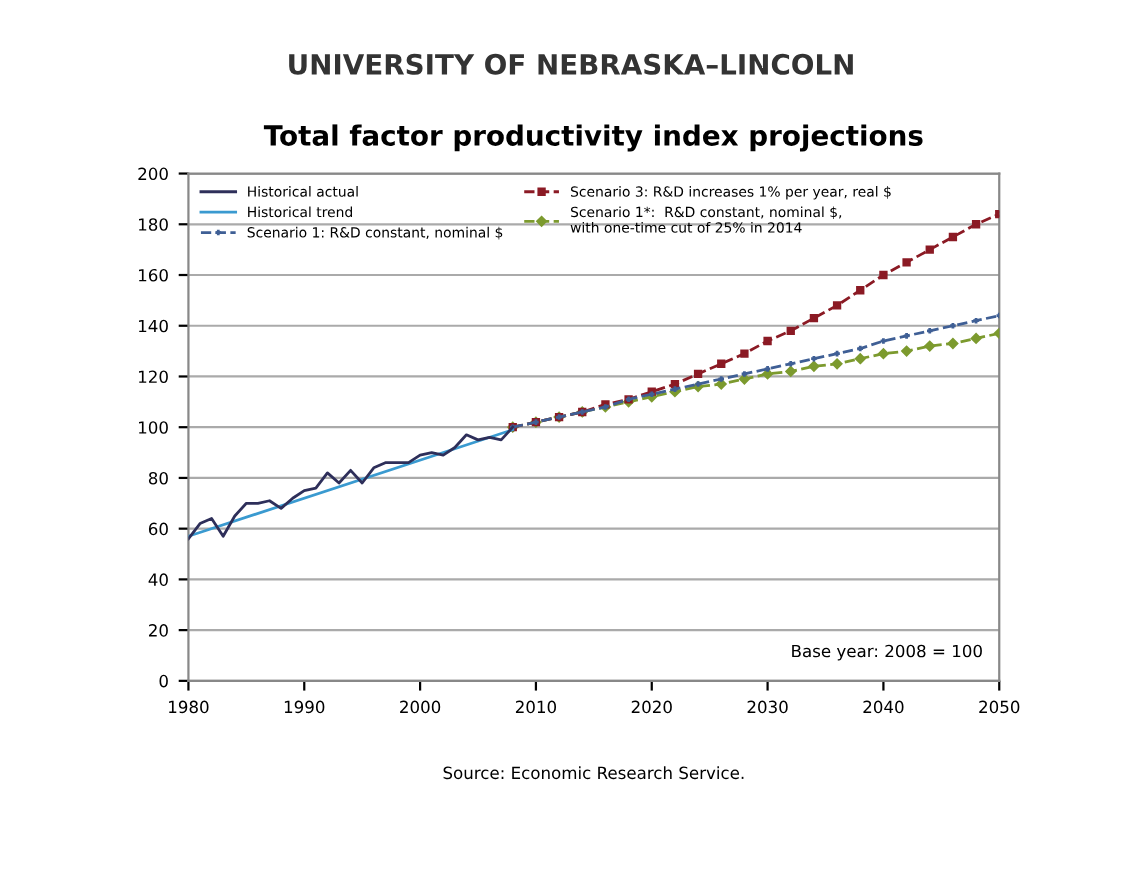 The height and width of the screenshot is (890, 1142). Describe the element at coordinates (571, 64) in the screenshot. I see `text: UNIVERSITY OF NEBRASKA–LINCOLN` at that location.